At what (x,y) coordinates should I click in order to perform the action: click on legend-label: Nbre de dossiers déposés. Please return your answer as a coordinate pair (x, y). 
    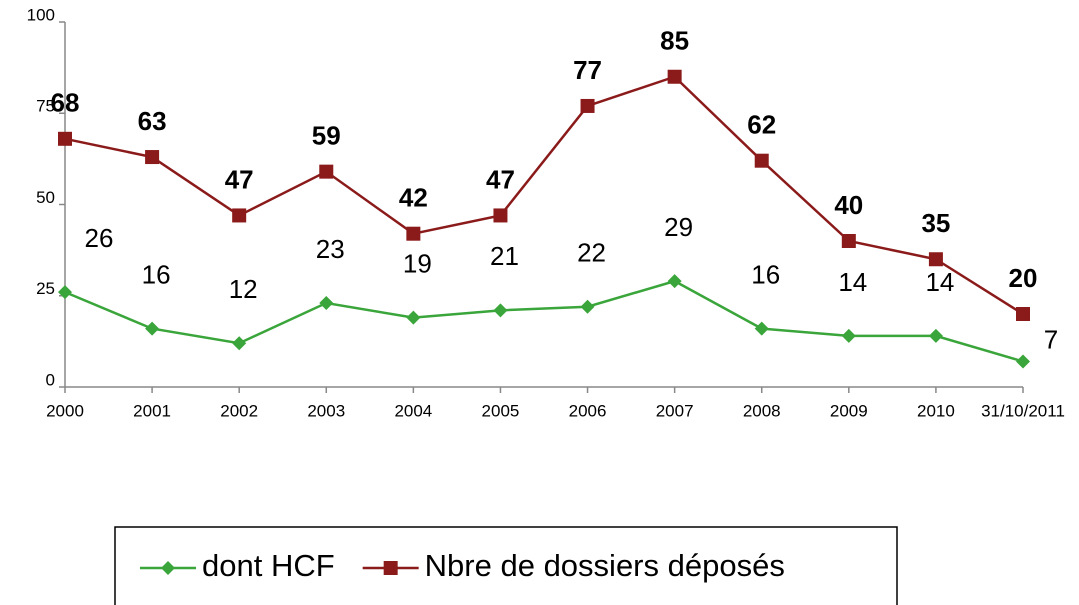
    Looking at the image, I should click on (605, 565).